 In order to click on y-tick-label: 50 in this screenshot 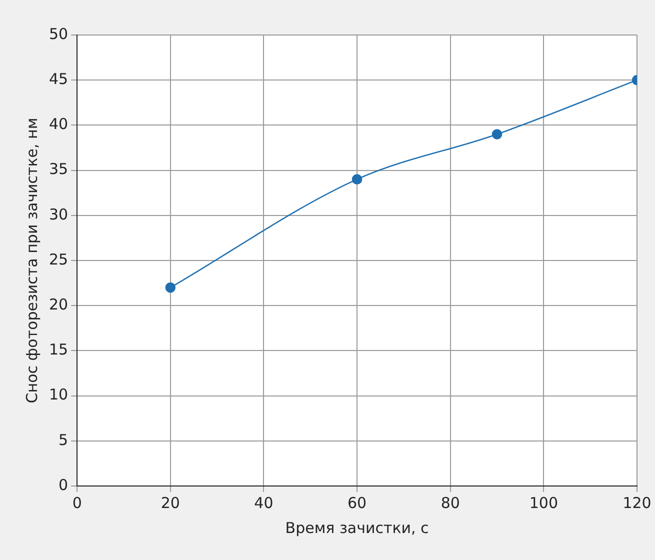, I will do `click(58, 33)`.